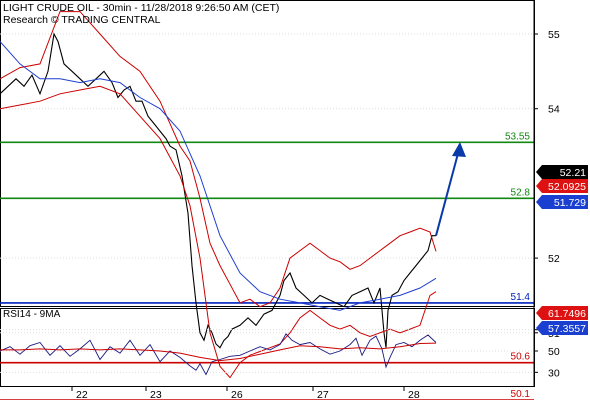 The height and width of the screenshot is (405, 590). I want to click on last-value-upper-band-pointer, so click(539, 186).